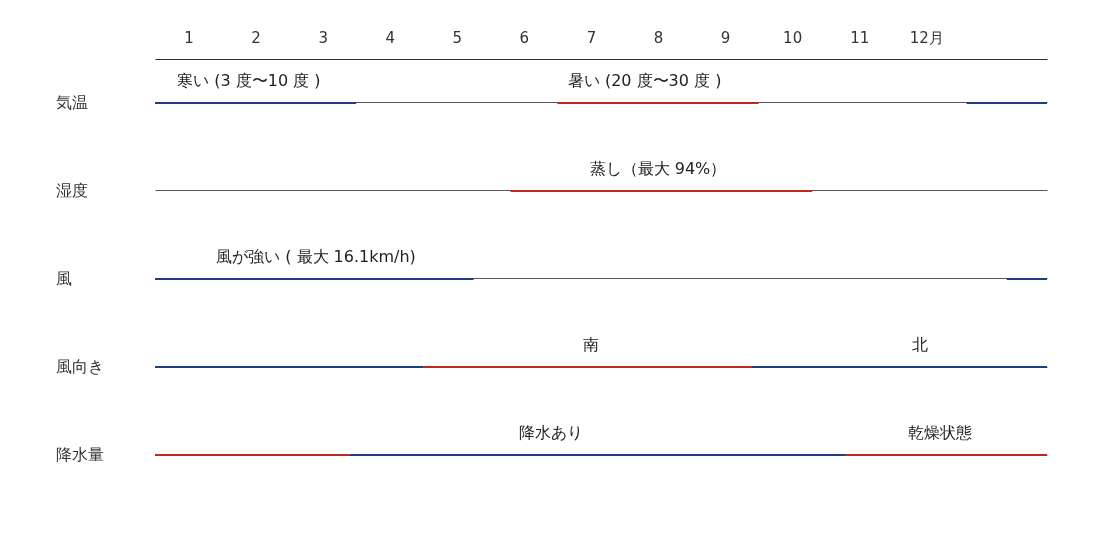  What do you see at coordinates (457, 37) in the screenshot?
I see `x-tick-label: 5` at bounding box center [457, 37].